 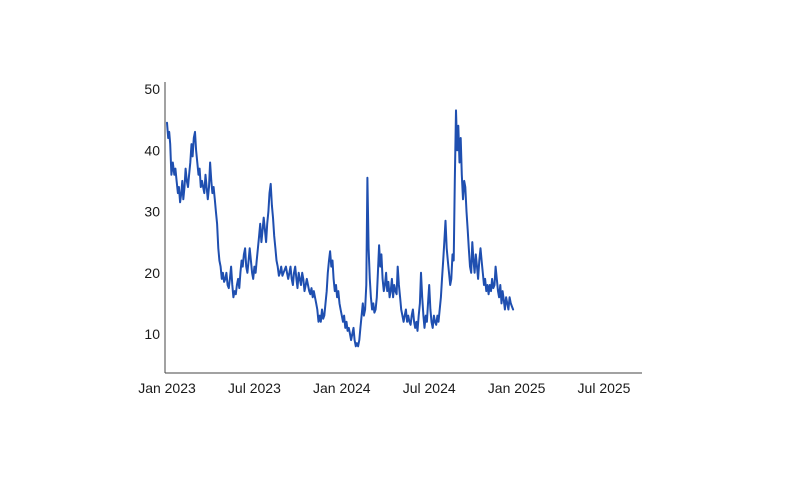 I want to click on y-axis: 10 20 30 40 50, so click(x=155, y=227).